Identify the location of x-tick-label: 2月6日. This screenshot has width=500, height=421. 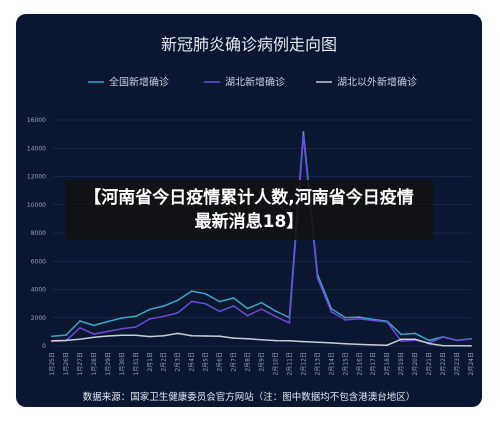
(220, 362).